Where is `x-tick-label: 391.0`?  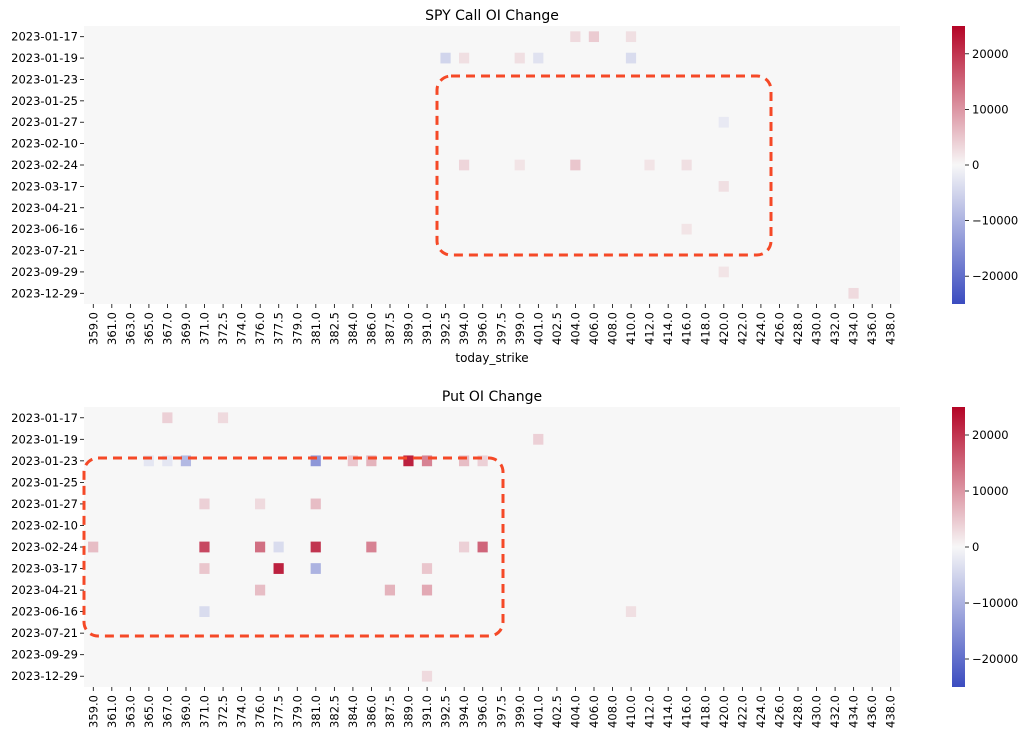
x-tick-label: 391.0 is located at coordinates (427, 328).